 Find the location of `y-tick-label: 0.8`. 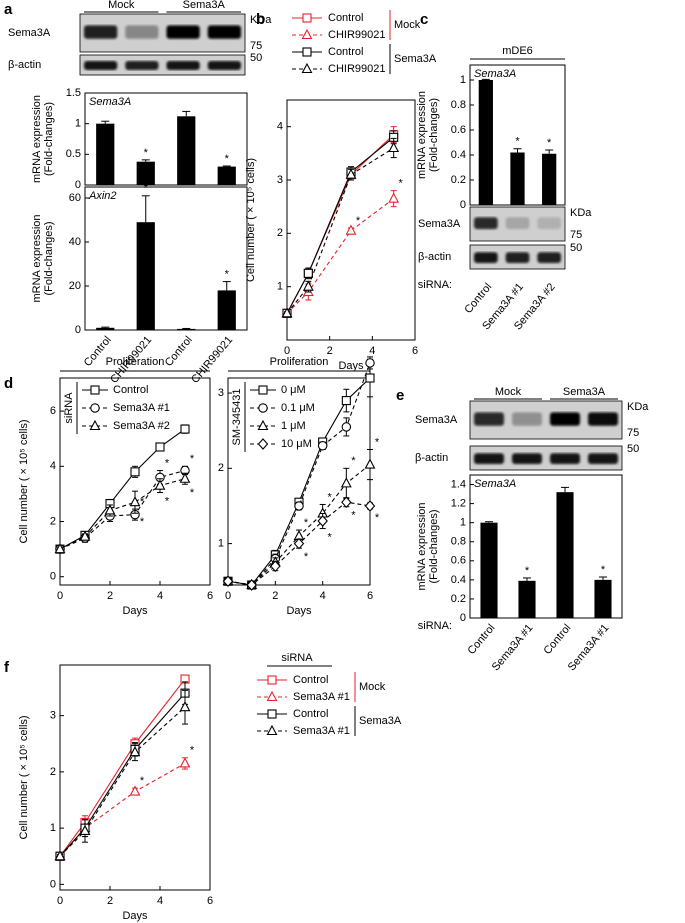

y-tick-label: 0.8 is located at coordinates (458, 105).